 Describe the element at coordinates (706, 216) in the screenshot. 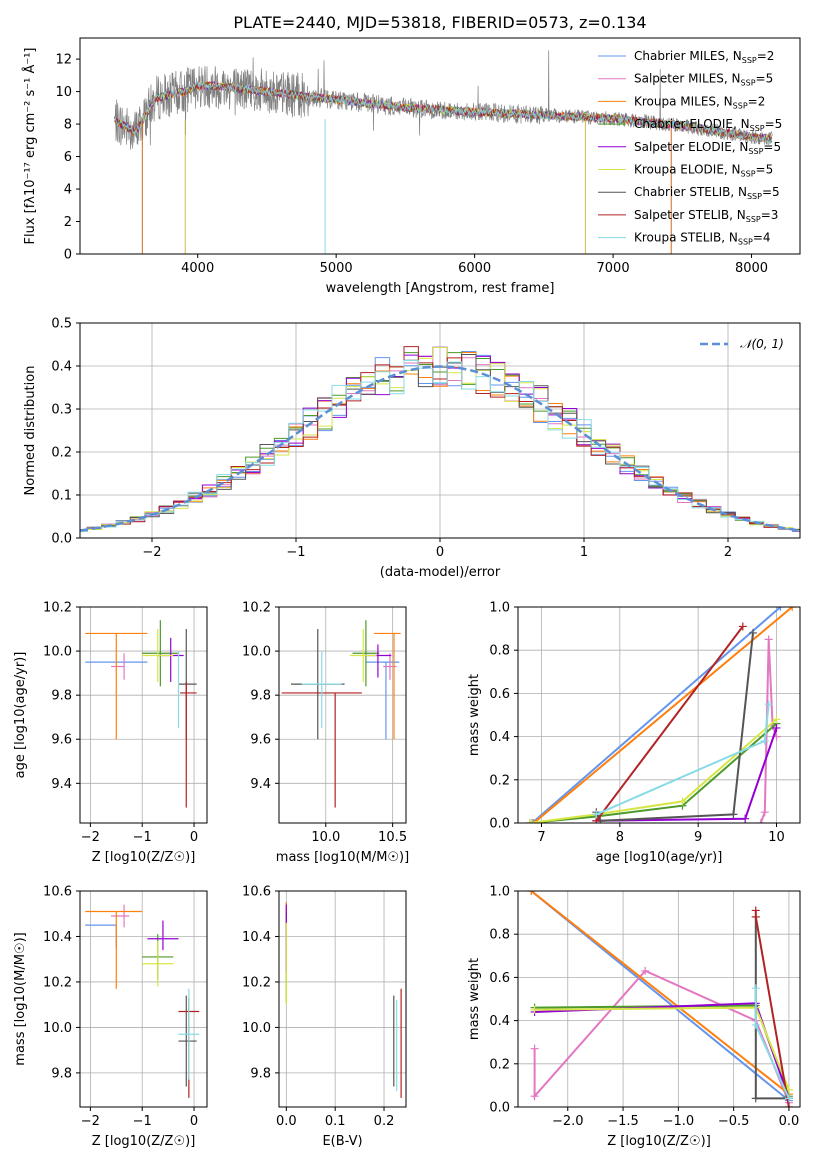

I see `legend-entry: Salpeter STELIB, NSSP=3` at that location.